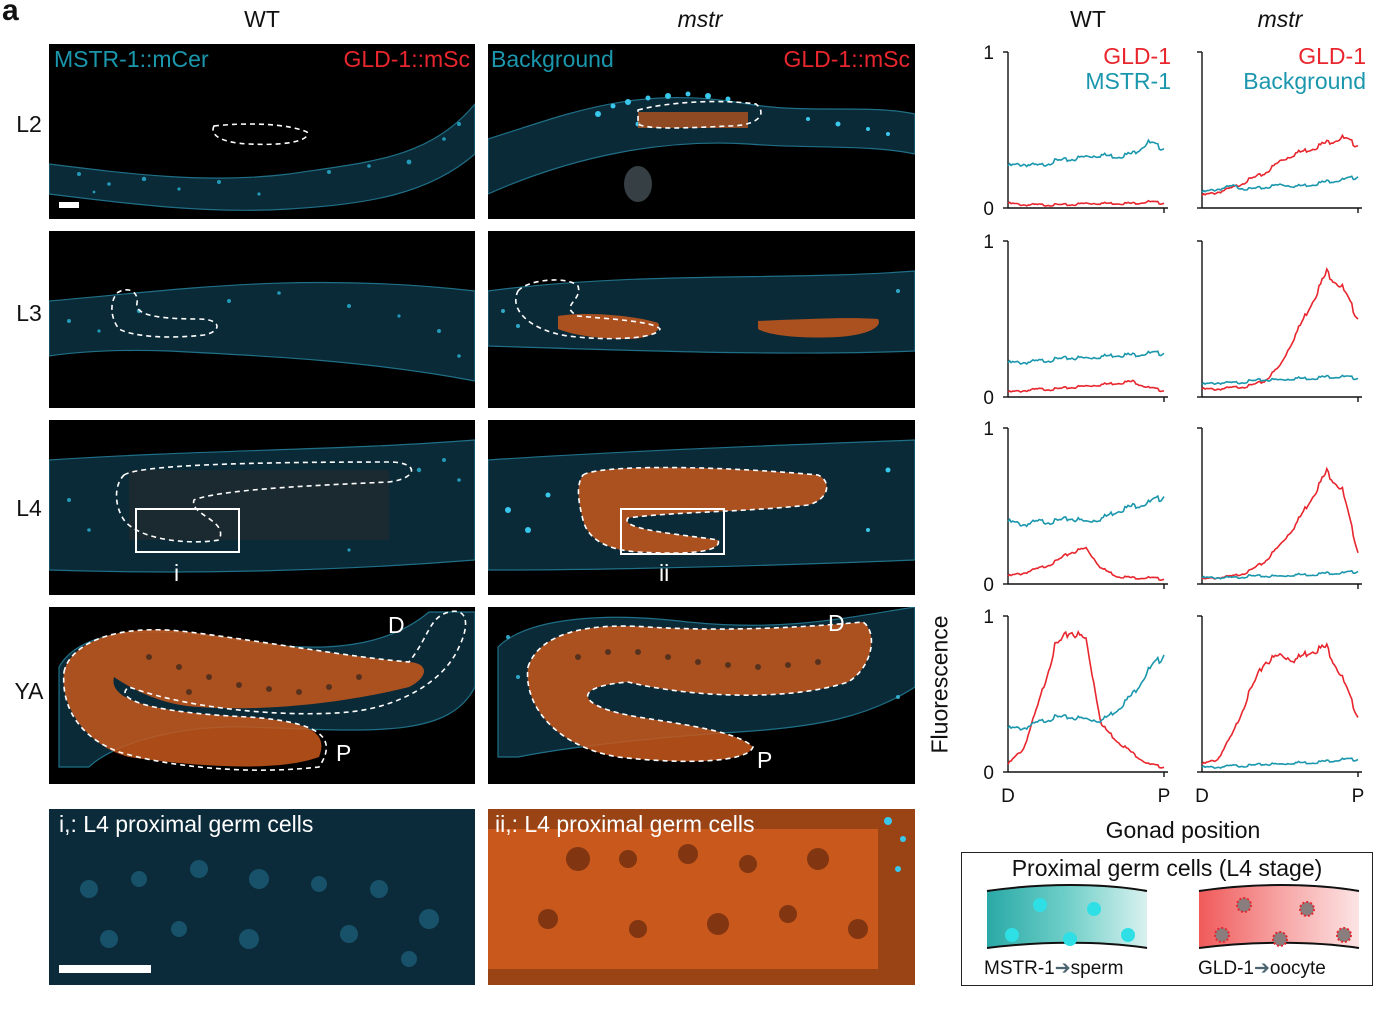  What do you see at coordinates (29, 313) in the screenshot?
I see `row-label-l3: L3` at bounding box center [29, 313].